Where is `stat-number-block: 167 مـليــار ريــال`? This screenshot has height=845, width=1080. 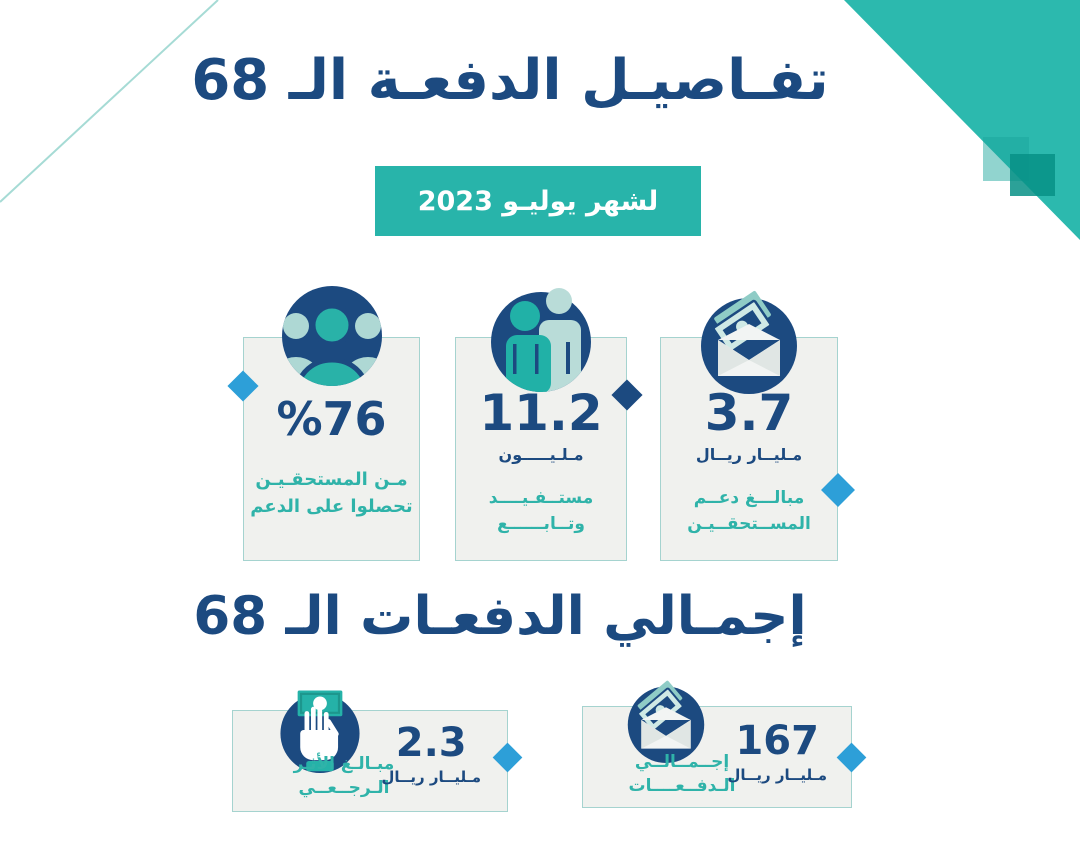 stat-number-block: 167 مـليــار ريــال is located at coordinates (777, 752).